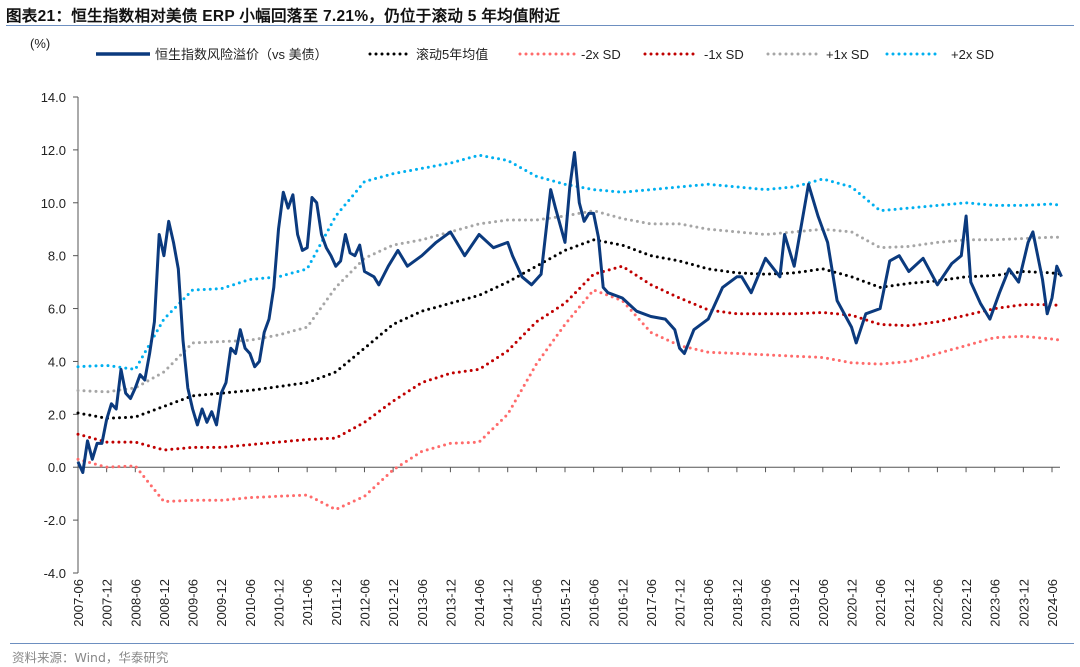  I want to click on x-tick-label: 2022-06, so click(937, 603).